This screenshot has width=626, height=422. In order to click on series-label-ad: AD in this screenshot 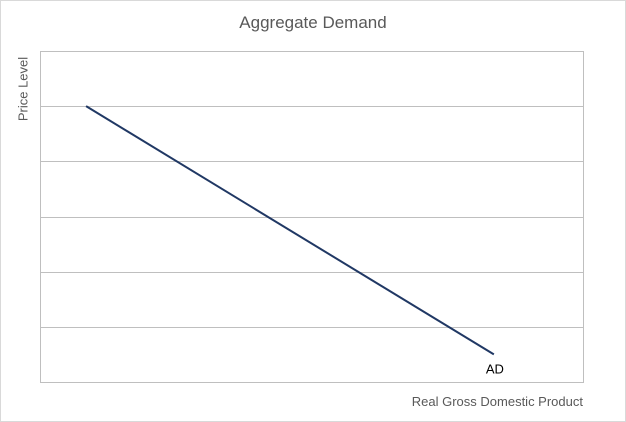, I will do `click(495, 368)`.